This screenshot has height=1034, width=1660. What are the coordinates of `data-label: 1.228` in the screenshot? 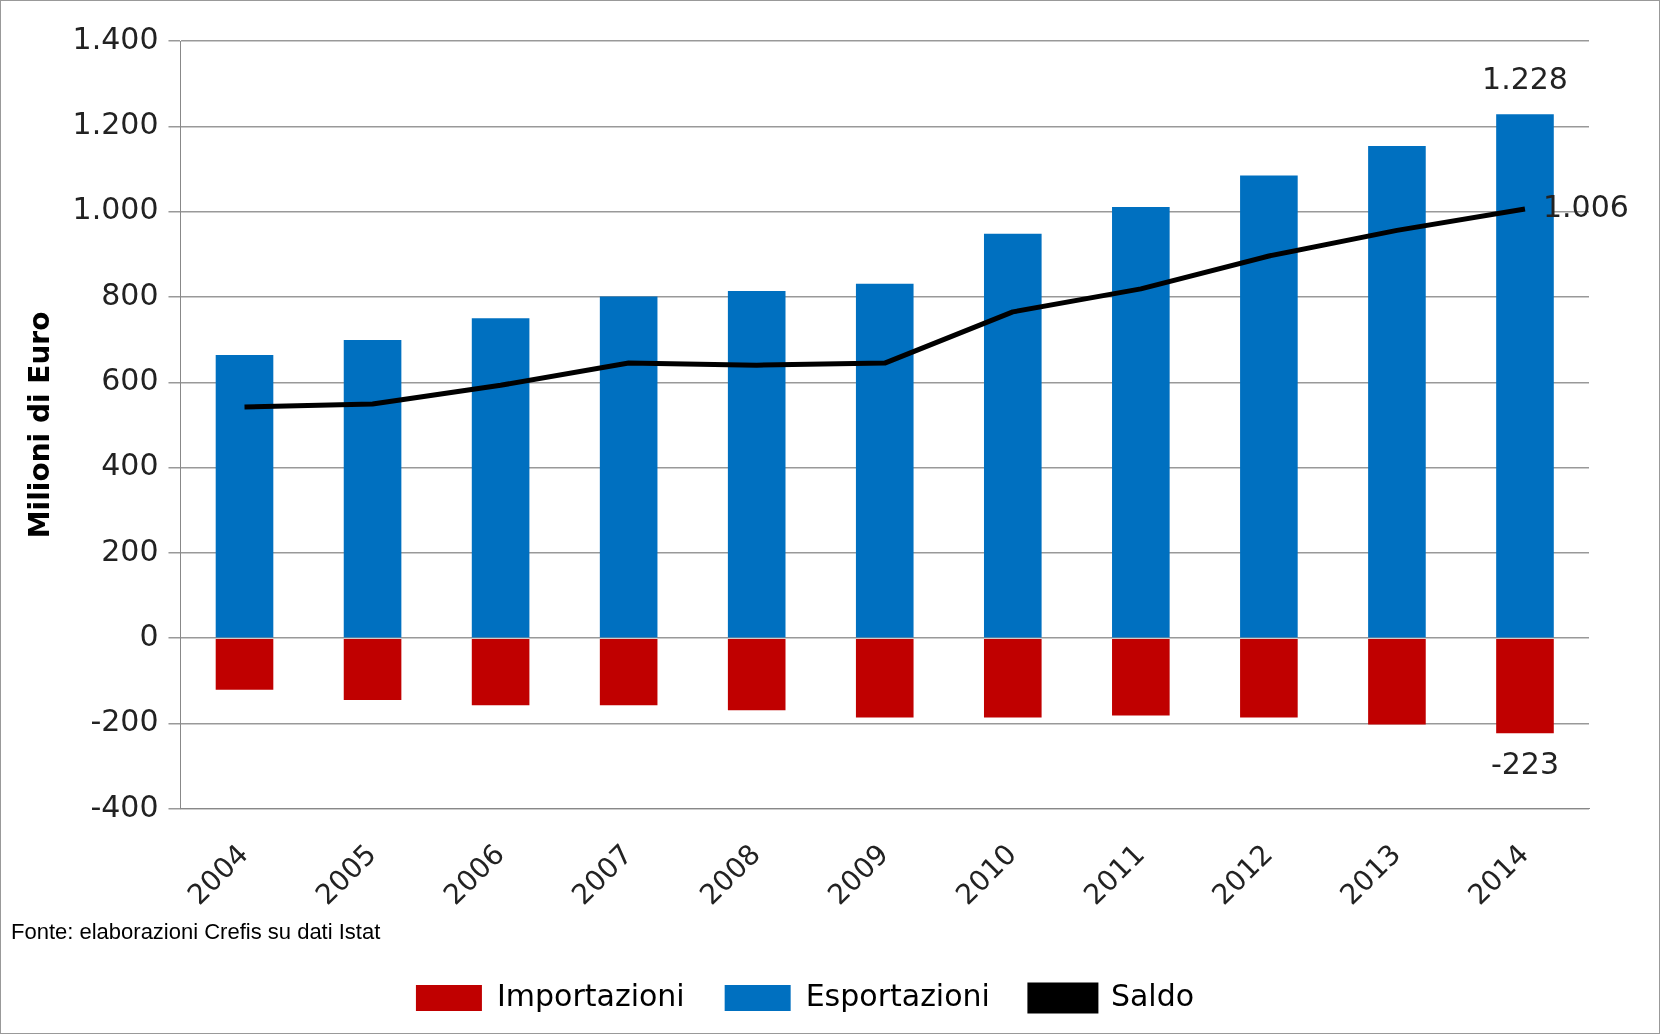 It's located at (1525, 79).